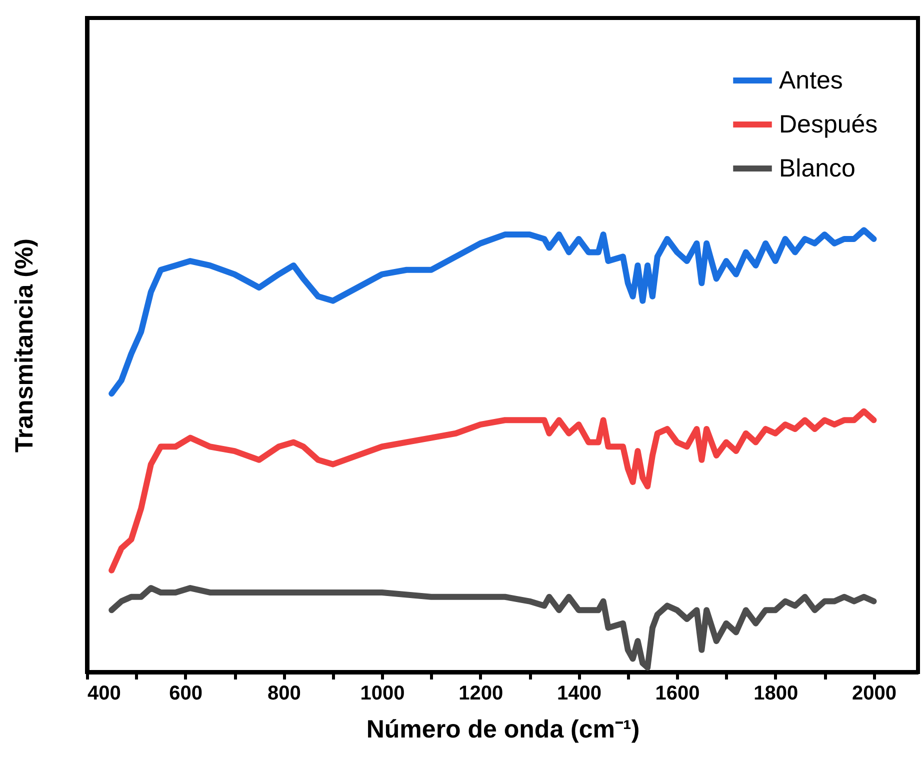  I want to click on x-tick-label: 1800, so click(776, 693).